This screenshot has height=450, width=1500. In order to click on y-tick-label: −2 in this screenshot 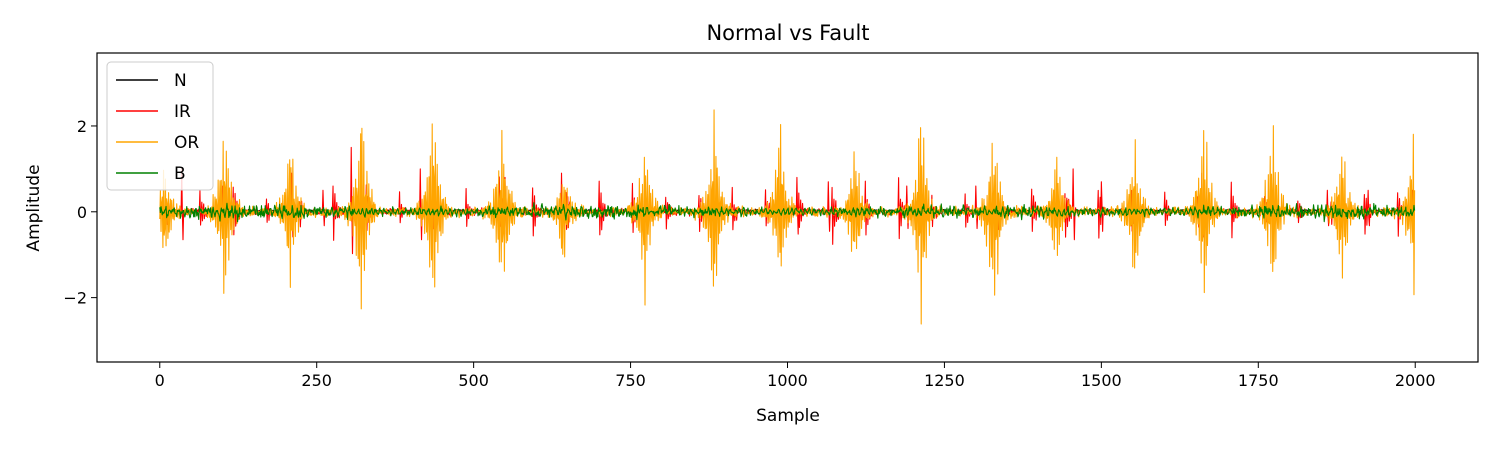, I will do `click(75, 298)`.